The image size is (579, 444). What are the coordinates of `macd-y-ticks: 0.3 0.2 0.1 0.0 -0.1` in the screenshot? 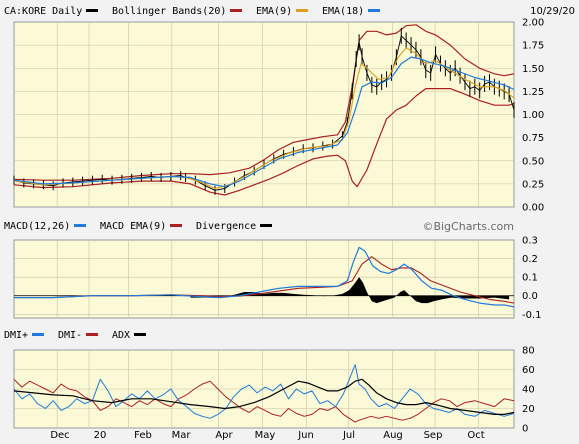 It's located at (532, 278).